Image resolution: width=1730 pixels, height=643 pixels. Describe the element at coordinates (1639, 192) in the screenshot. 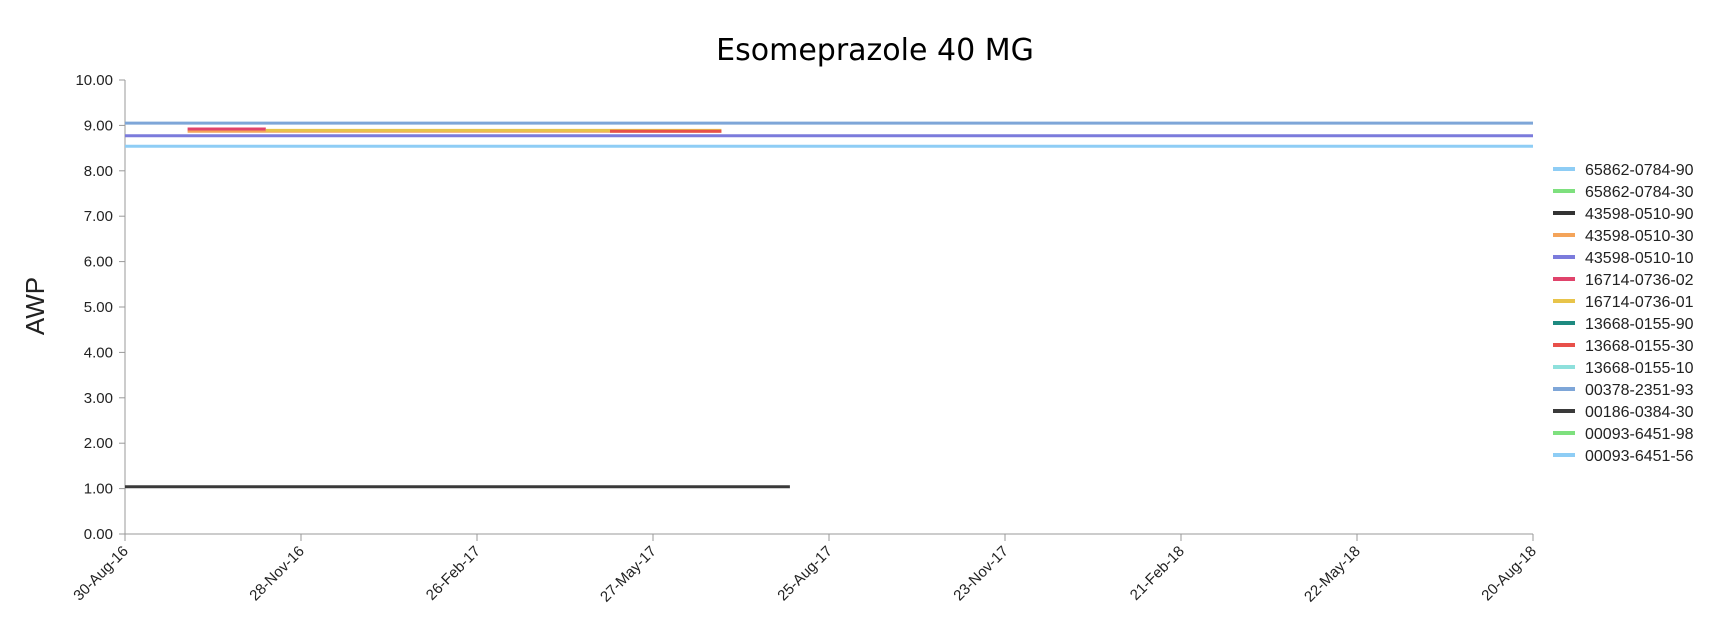

I see `legend-entry: 65862-0784-30` at that location.